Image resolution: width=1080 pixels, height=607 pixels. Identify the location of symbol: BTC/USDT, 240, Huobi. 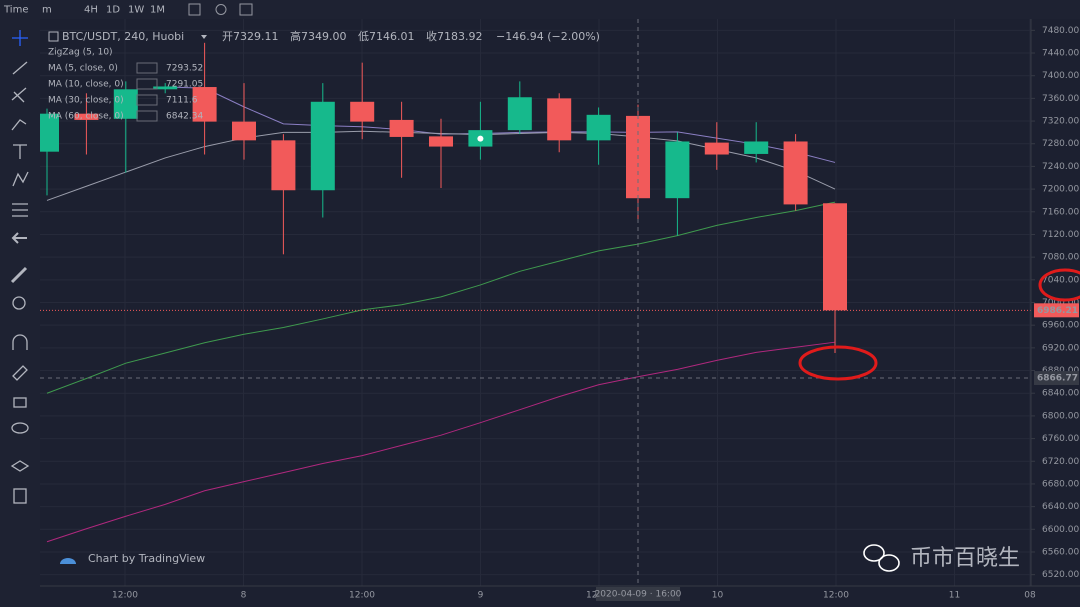
(123, 36).